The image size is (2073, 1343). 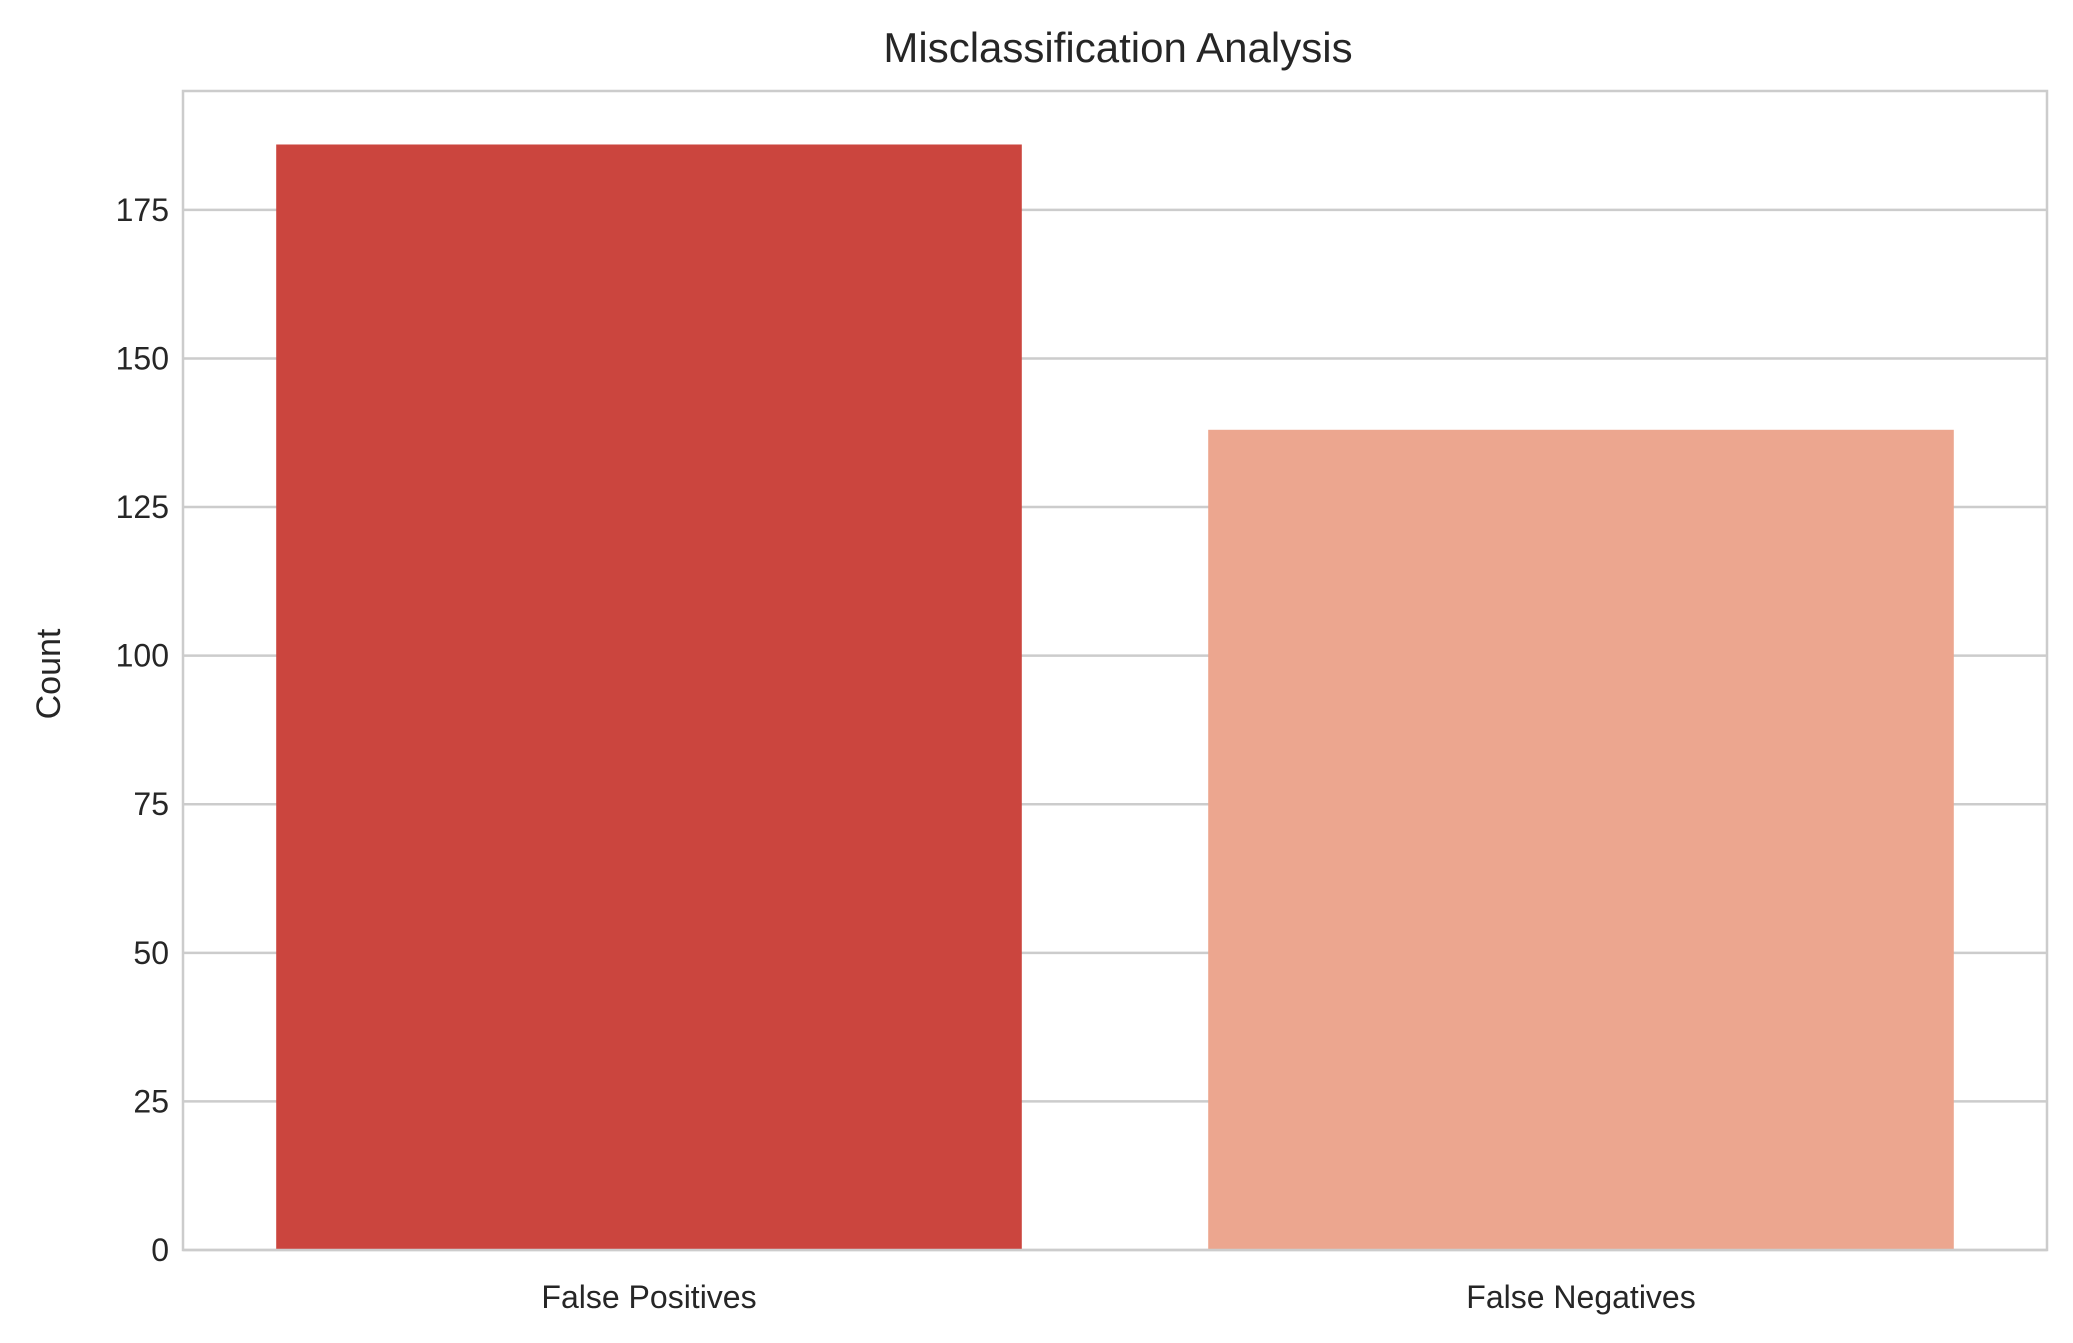 What do you see at coordinates (1580, 1297) in the screenshot?
I see `x-tick-label: False Negatives` at bounding box center [1580, 1297].